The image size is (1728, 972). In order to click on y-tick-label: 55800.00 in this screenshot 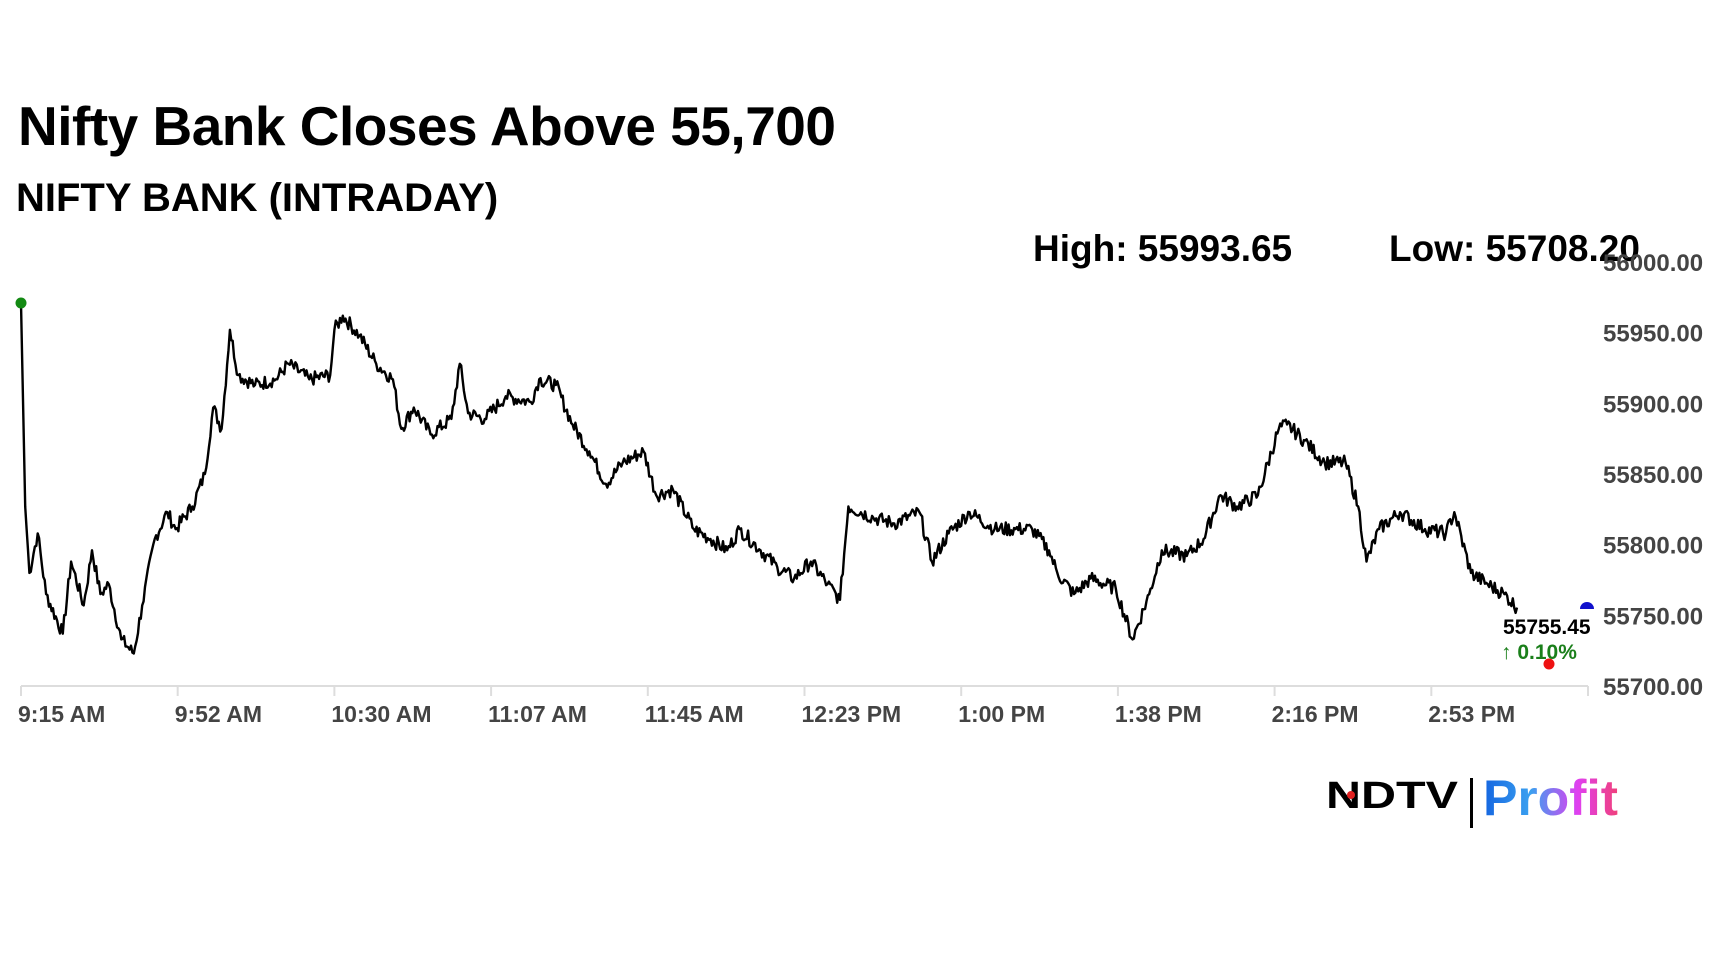, I will do `click(1653, 546)`.